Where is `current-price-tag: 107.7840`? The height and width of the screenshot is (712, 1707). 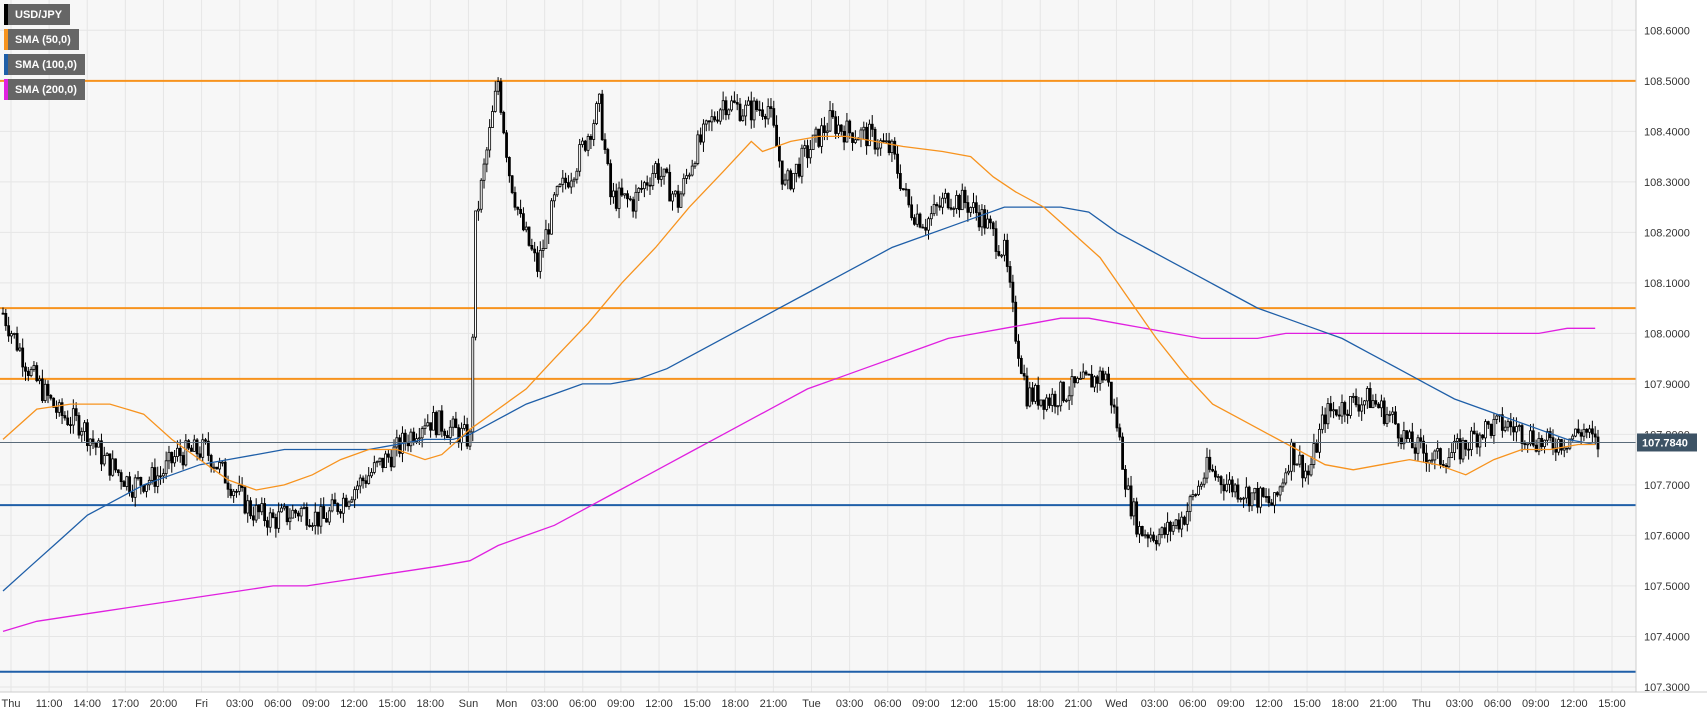 current-price-tag: 107.7840 is located at coordinates (1667, 442).